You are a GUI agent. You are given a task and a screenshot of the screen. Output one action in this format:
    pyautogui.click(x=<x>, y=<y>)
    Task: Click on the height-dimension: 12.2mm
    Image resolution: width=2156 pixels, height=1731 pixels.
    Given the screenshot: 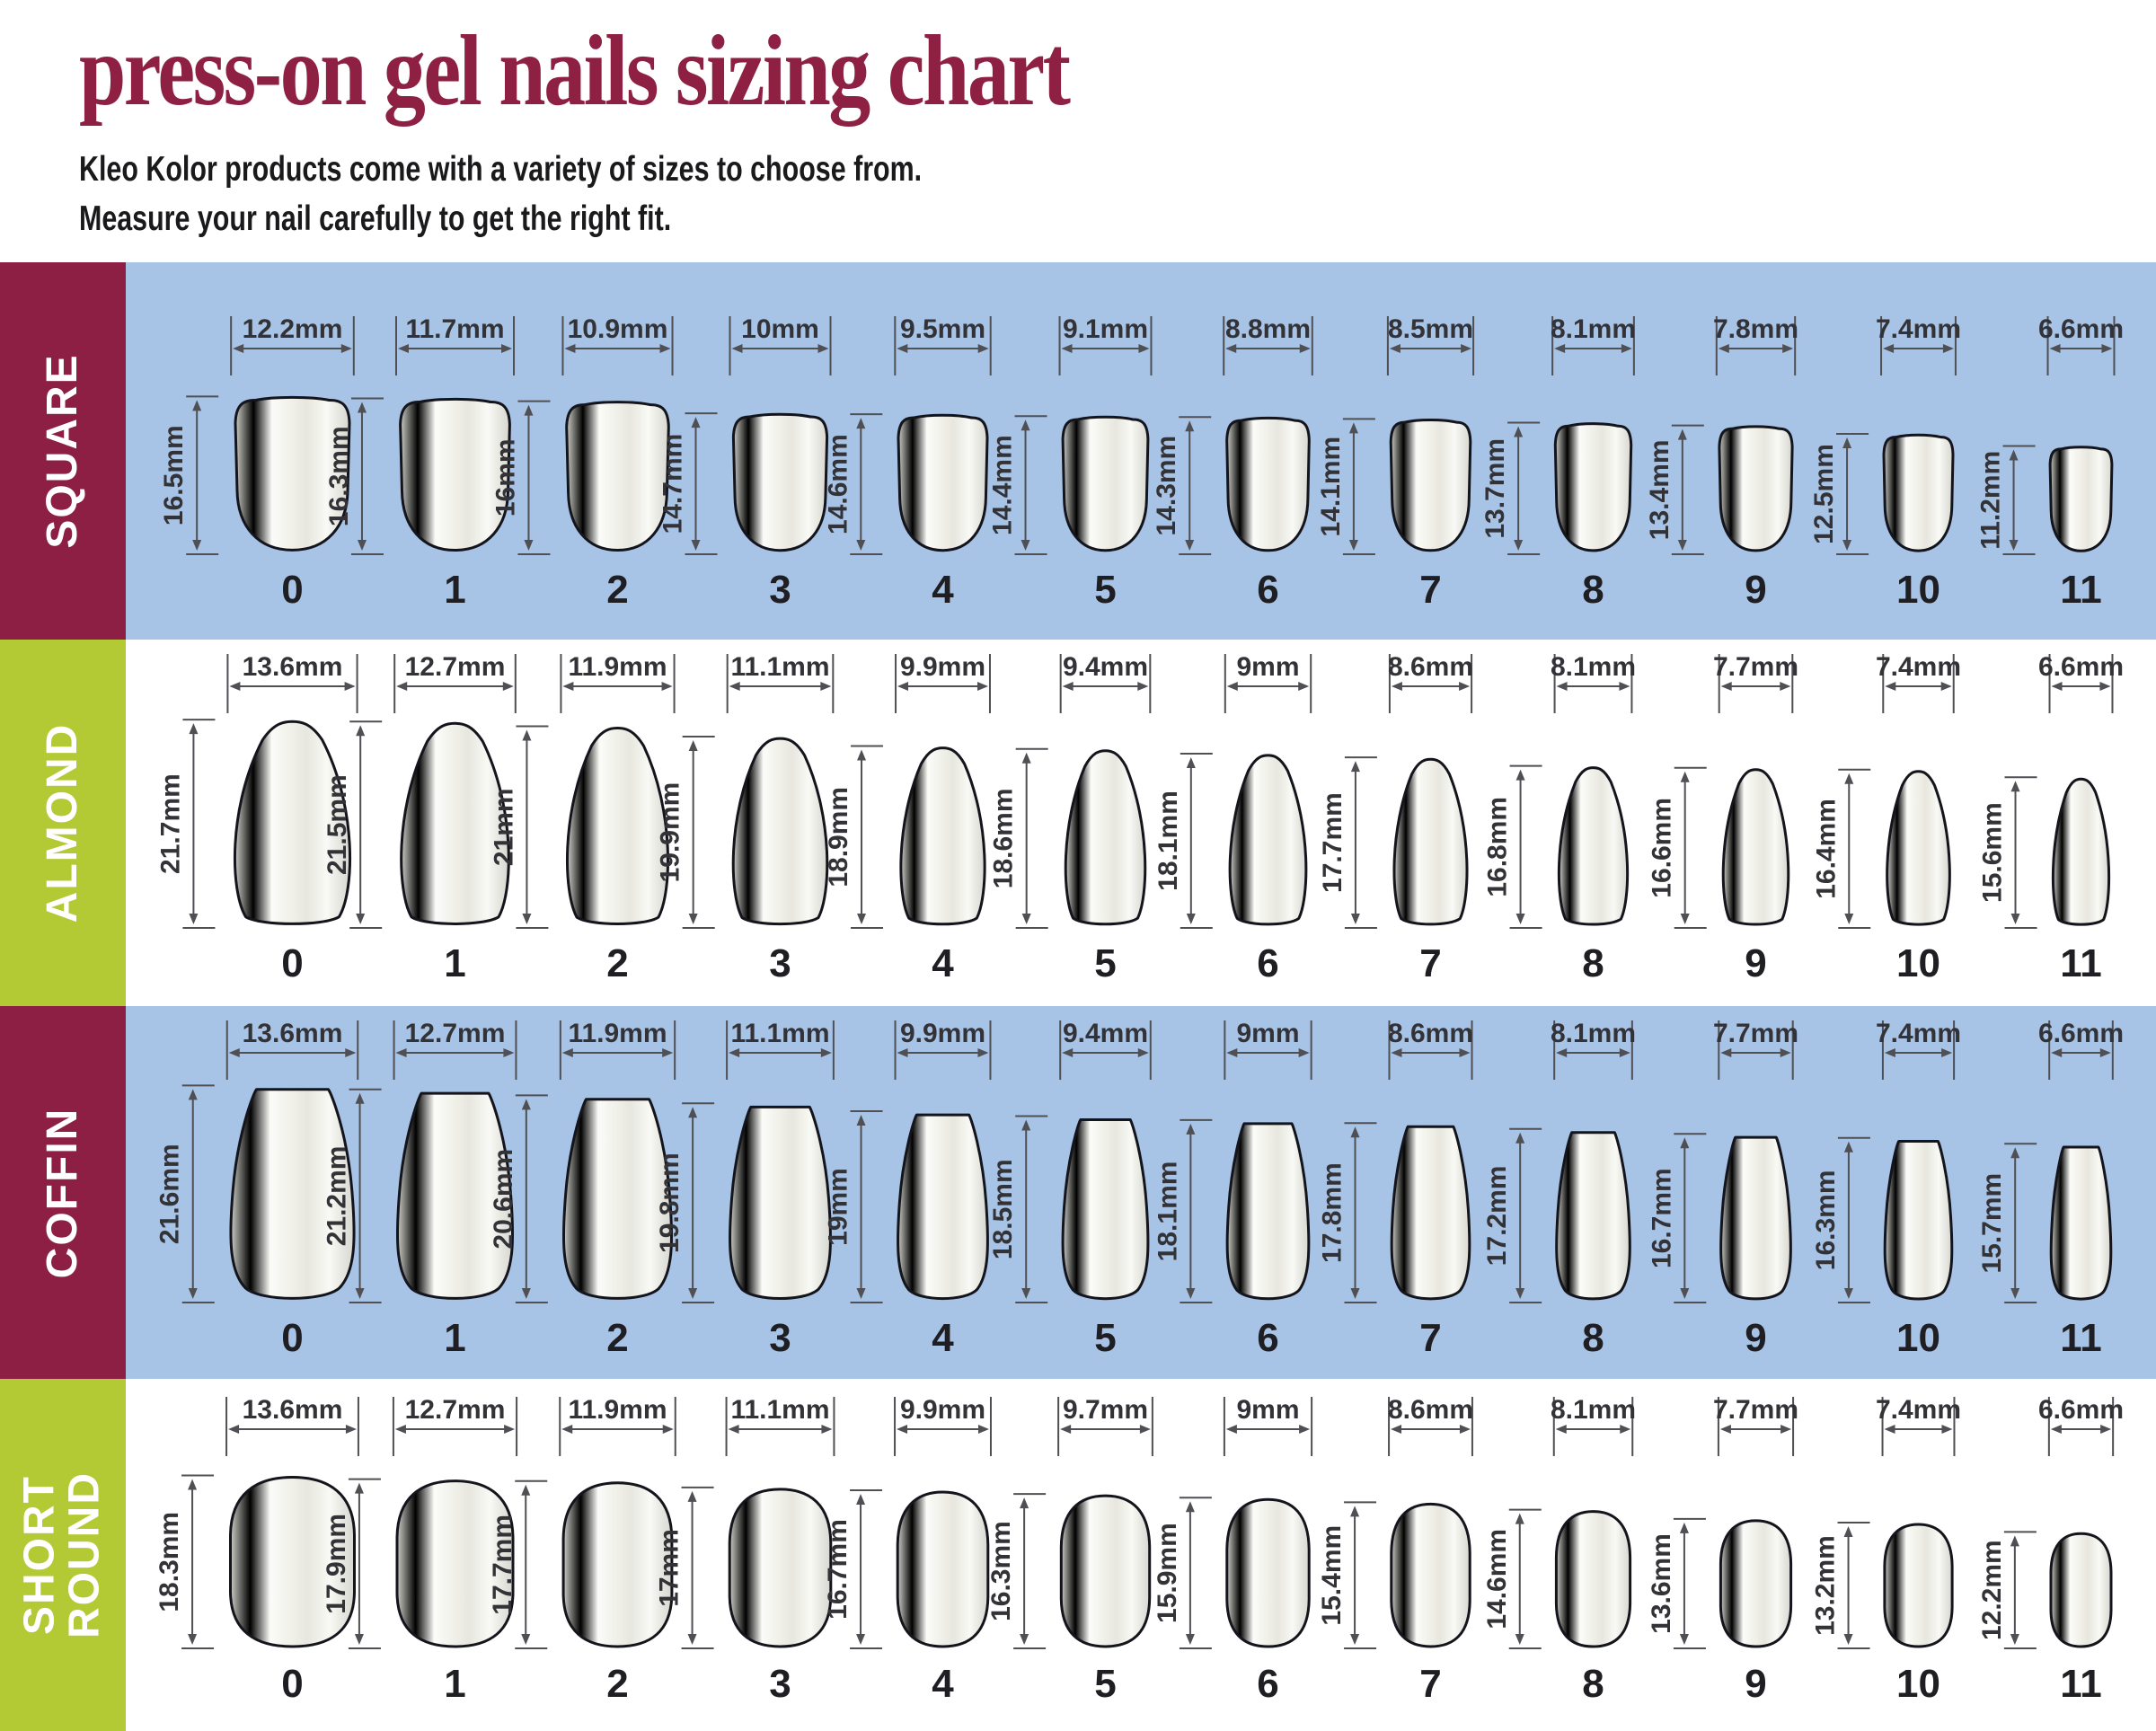 What is the action you would take?
    pyautogui.click(x=2007, y=1590)
    